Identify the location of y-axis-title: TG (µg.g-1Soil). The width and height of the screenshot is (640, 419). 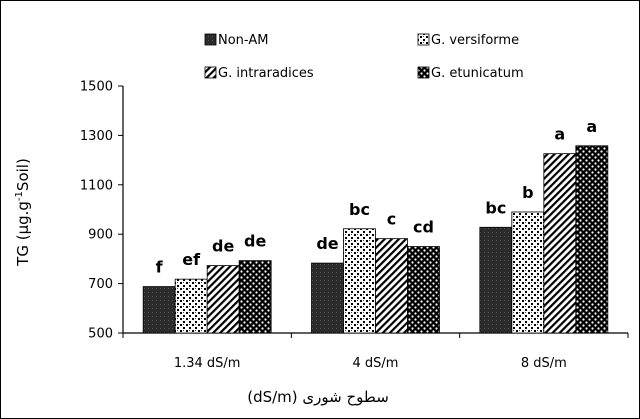
(23, 212).